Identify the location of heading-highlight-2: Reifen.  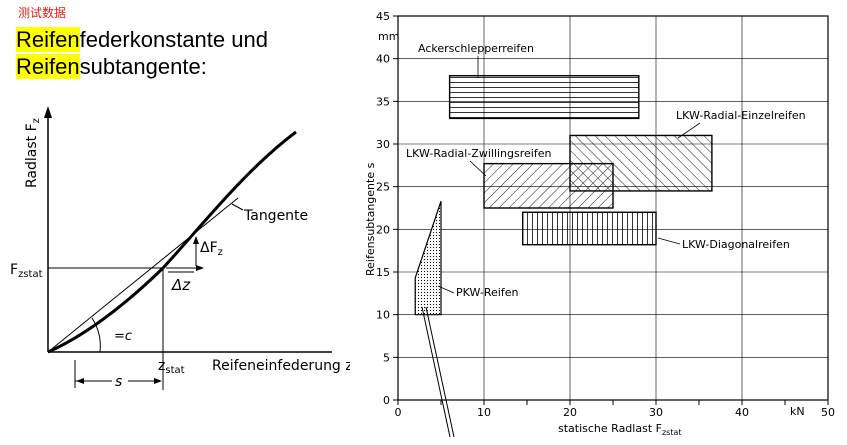
(48, 66).